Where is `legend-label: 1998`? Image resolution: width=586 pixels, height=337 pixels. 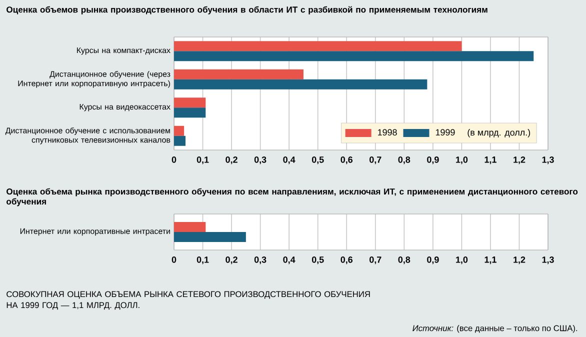
legend-label: 1998 is located at coordinates (387, 132).